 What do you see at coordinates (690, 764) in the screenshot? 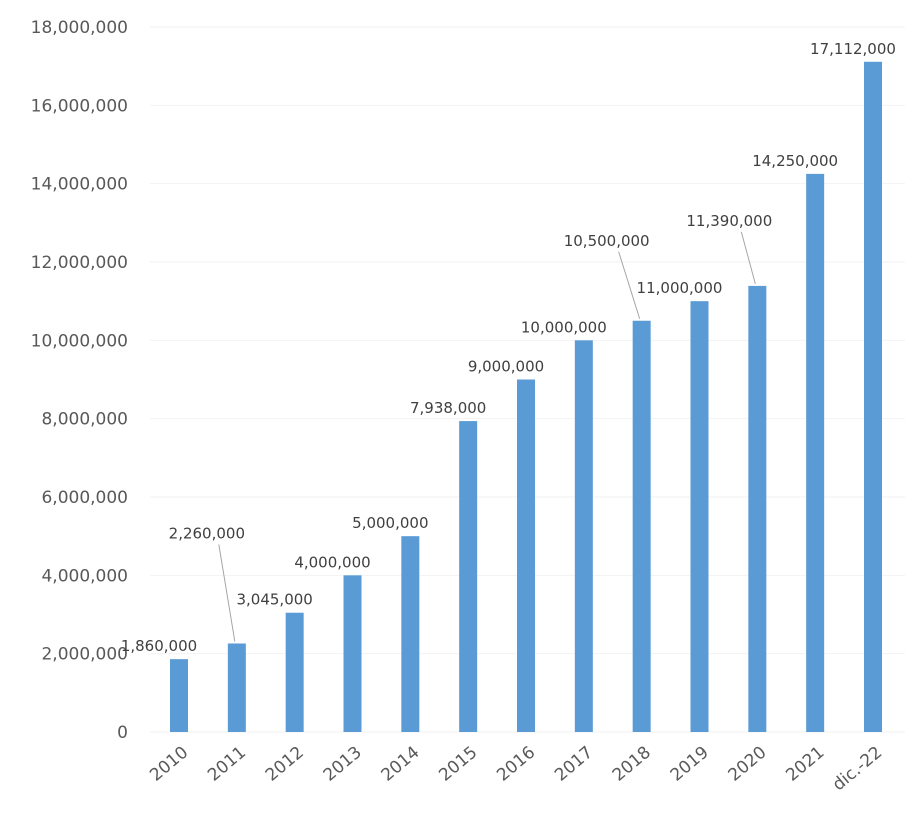
I see `x-tick-label: 2019` at bounding box center [690, 764].